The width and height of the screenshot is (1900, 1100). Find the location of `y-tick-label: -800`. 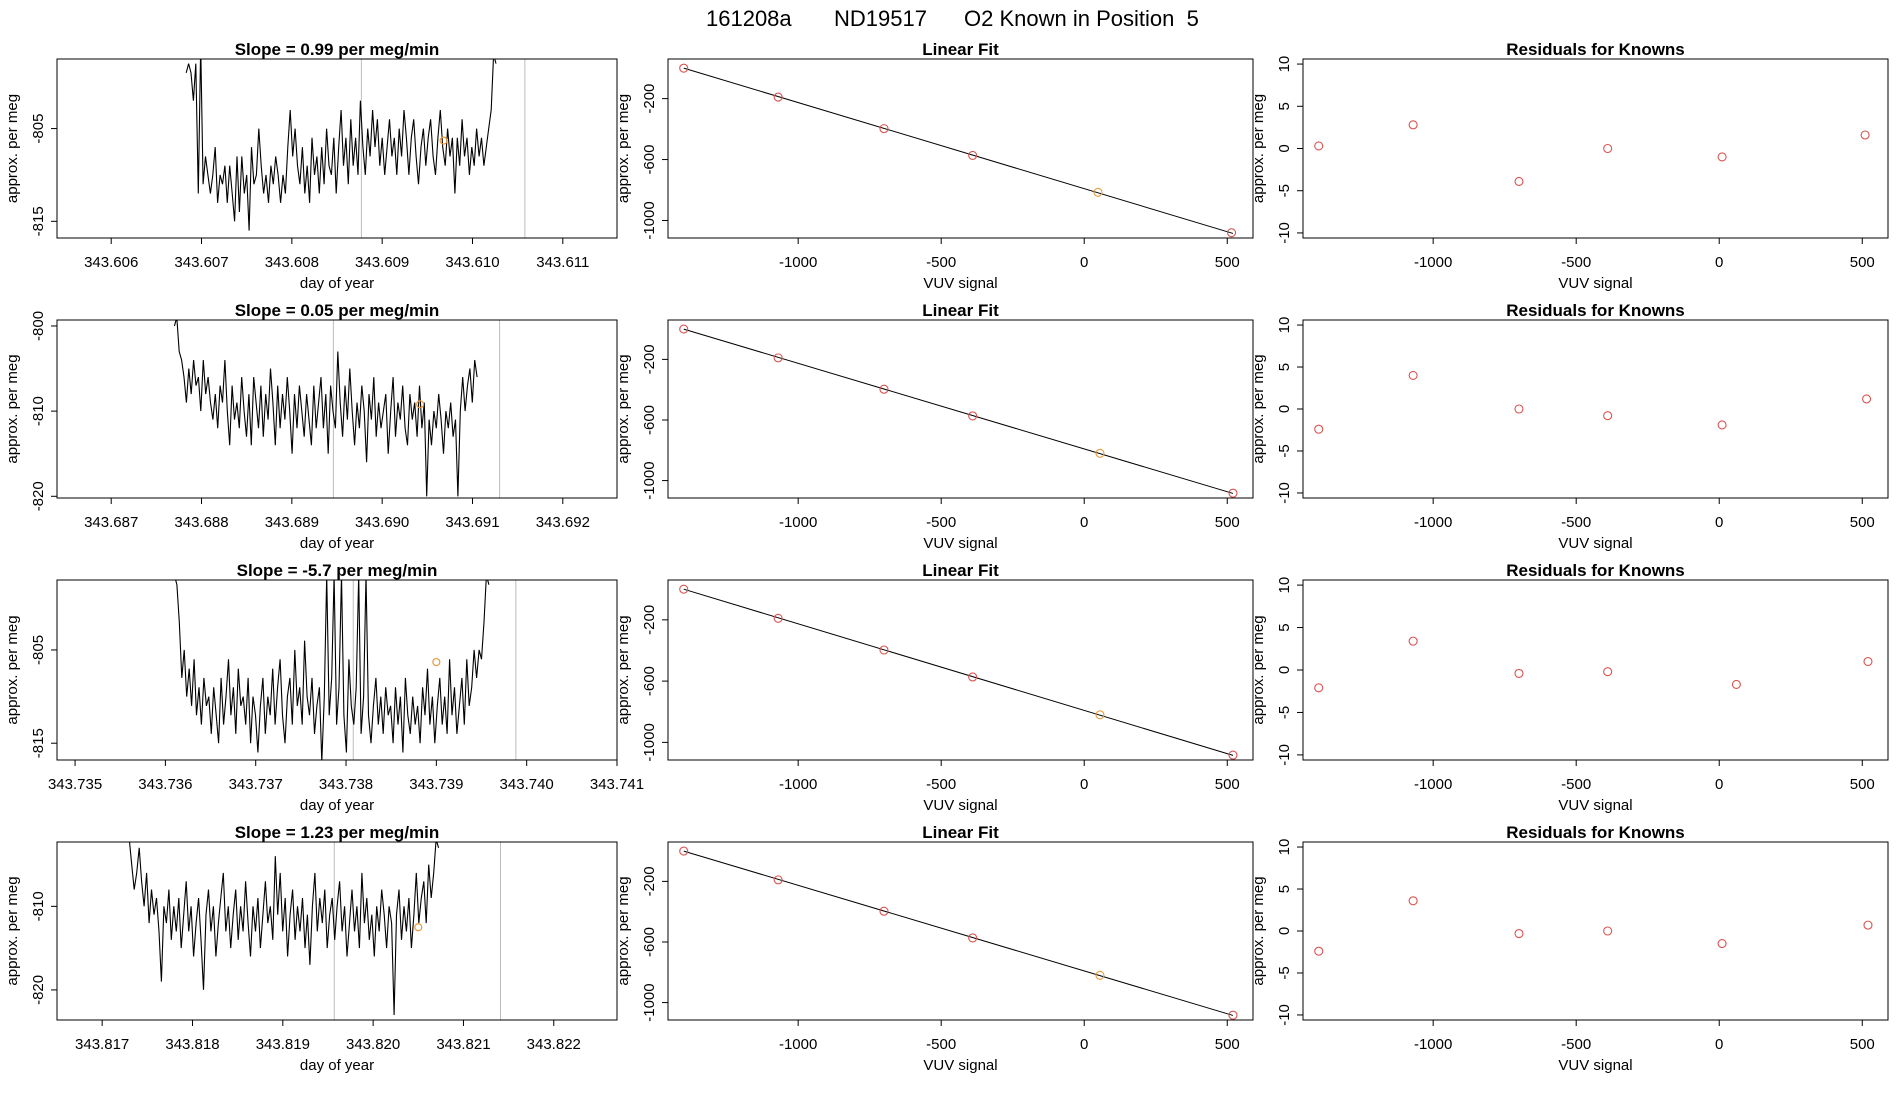

y-tick-label: -800 is located at coordinates (38, 326).